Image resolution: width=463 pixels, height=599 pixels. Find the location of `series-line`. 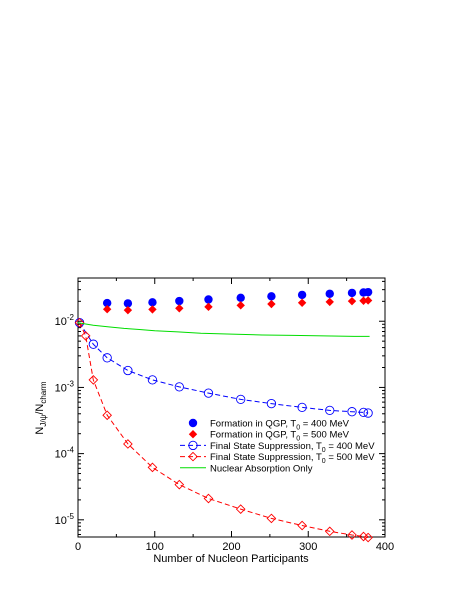

series-line is located at coordinates (223, 329).